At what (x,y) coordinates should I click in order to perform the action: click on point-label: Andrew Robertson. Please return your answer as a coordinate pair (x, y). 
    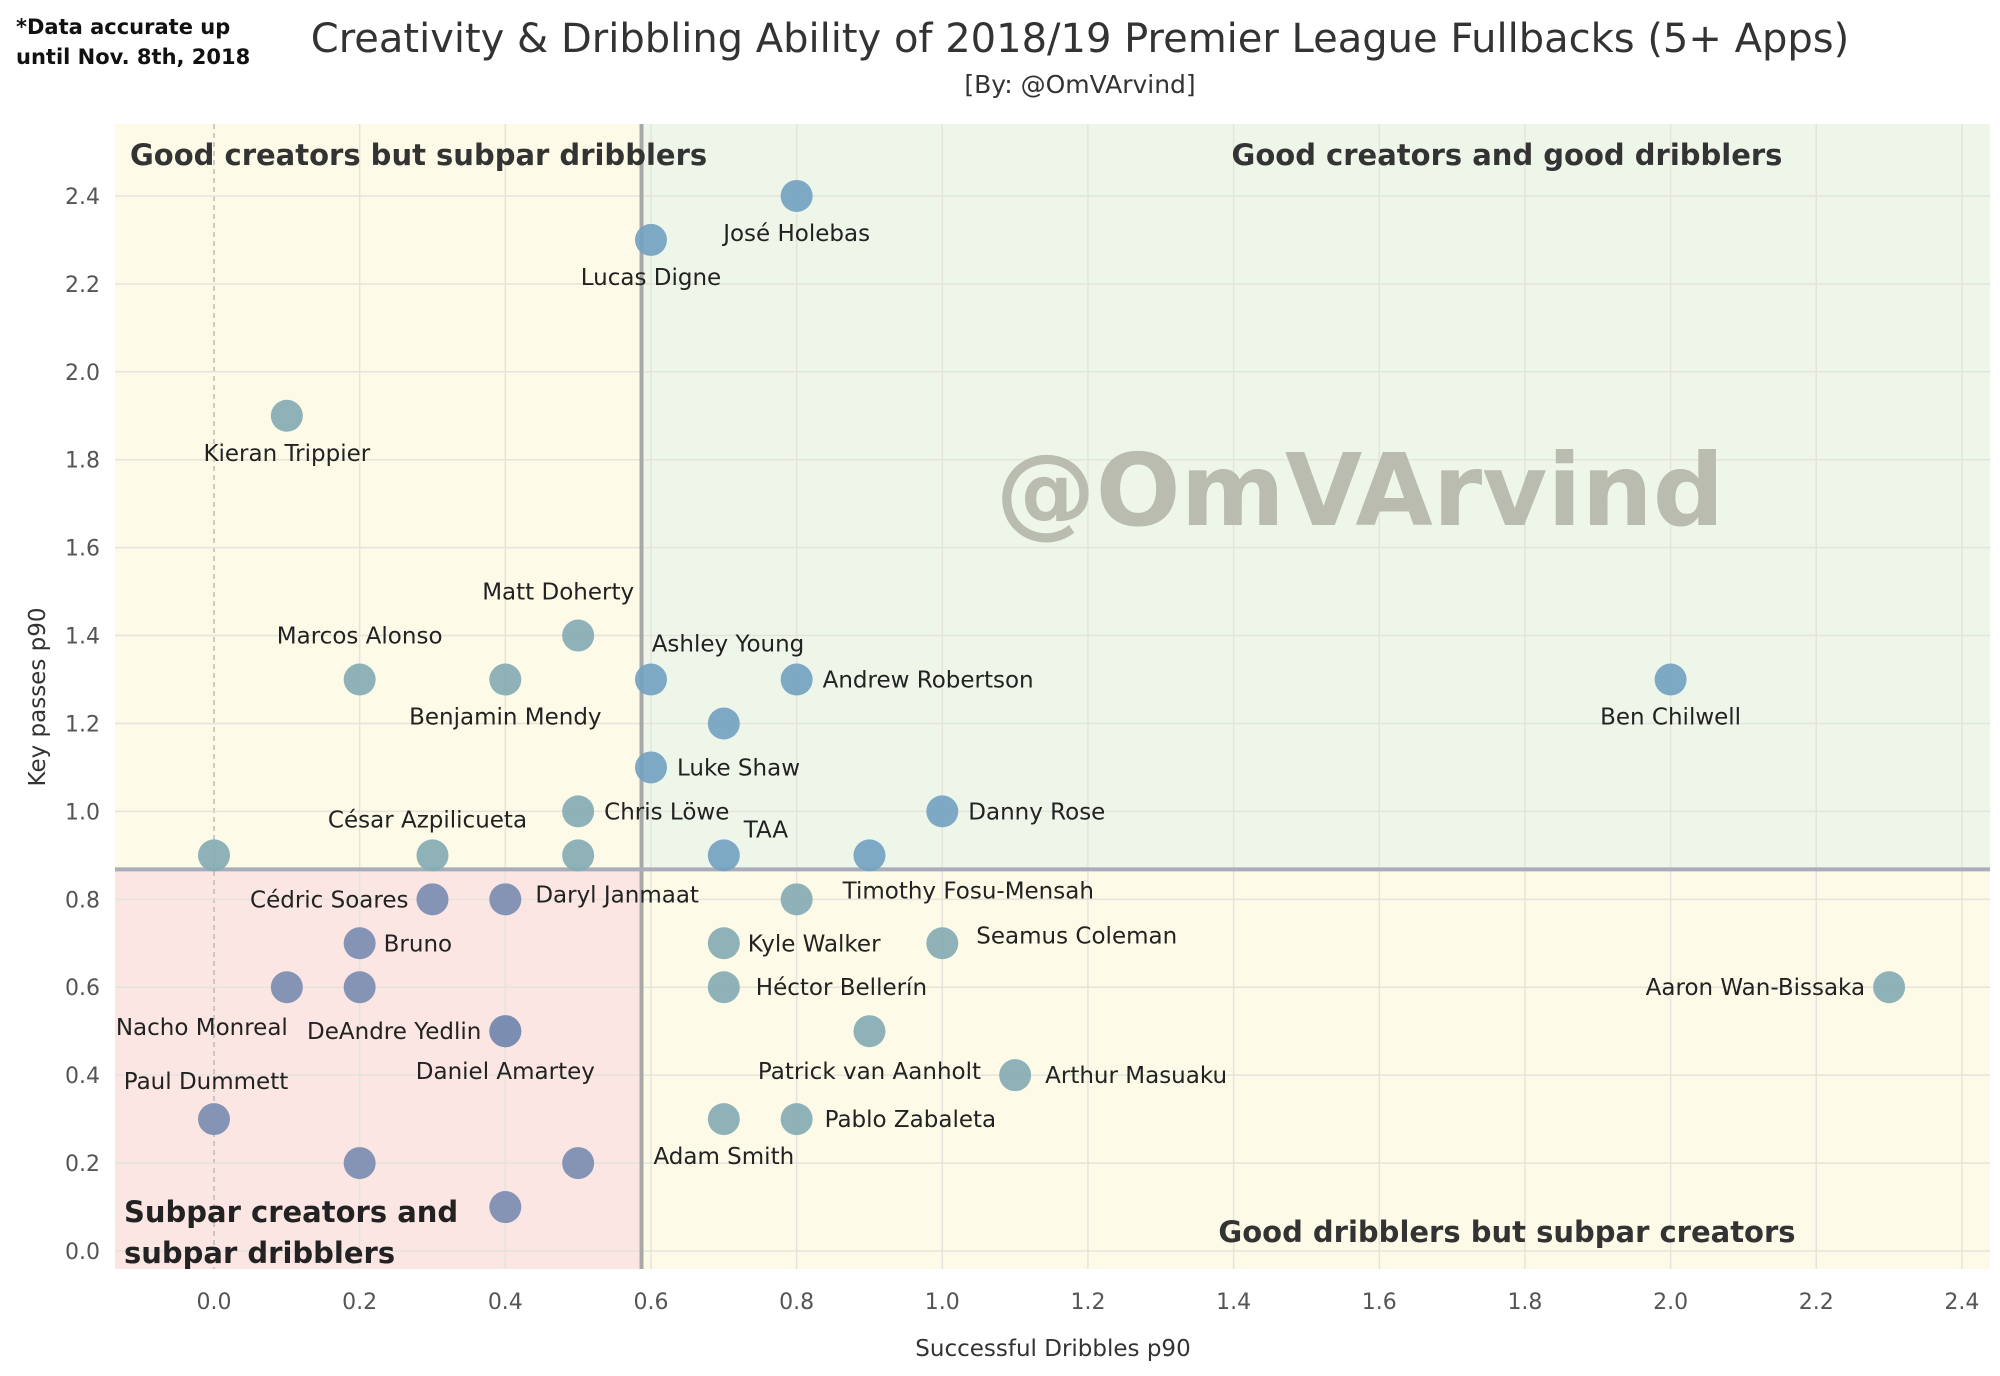
    Looking at the image, I should click on (928, 681).